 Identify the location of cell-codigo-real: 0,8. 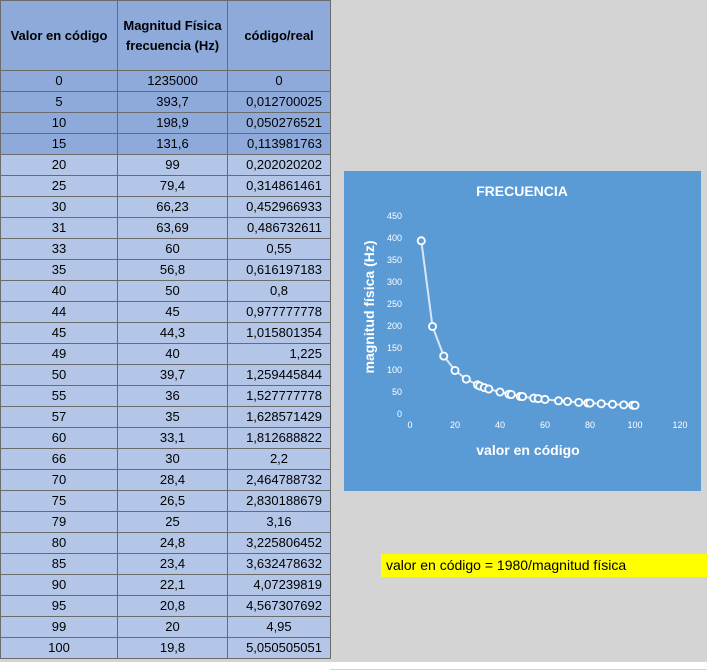
(279, 291).